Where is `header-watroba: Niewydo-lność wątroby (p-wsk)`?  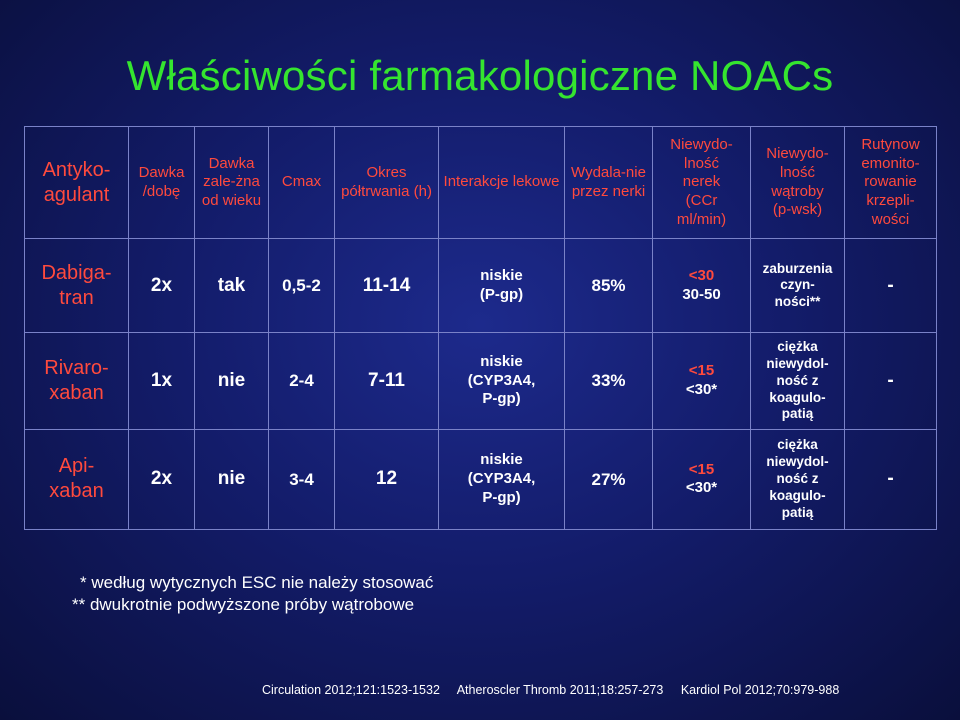
header-watroba: Niewydo-lność wątroby (p-wsk) is located at coordinates (797, 182).